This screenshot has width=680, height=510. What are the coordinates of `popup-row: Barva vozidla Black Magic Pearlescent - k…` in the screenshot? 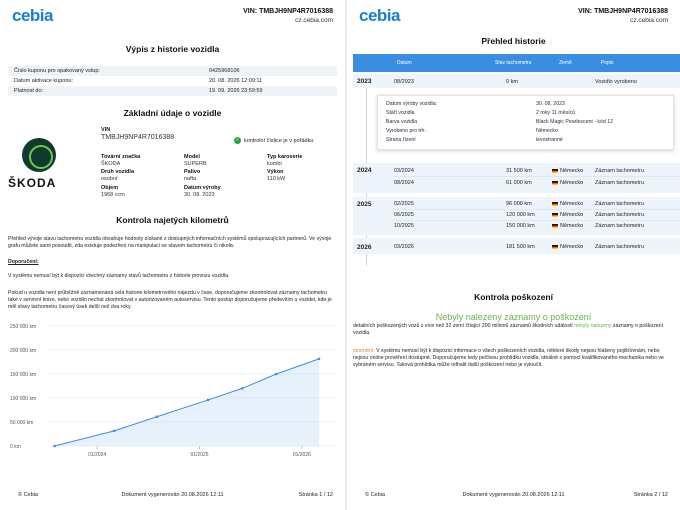 It's located at (526, 122).